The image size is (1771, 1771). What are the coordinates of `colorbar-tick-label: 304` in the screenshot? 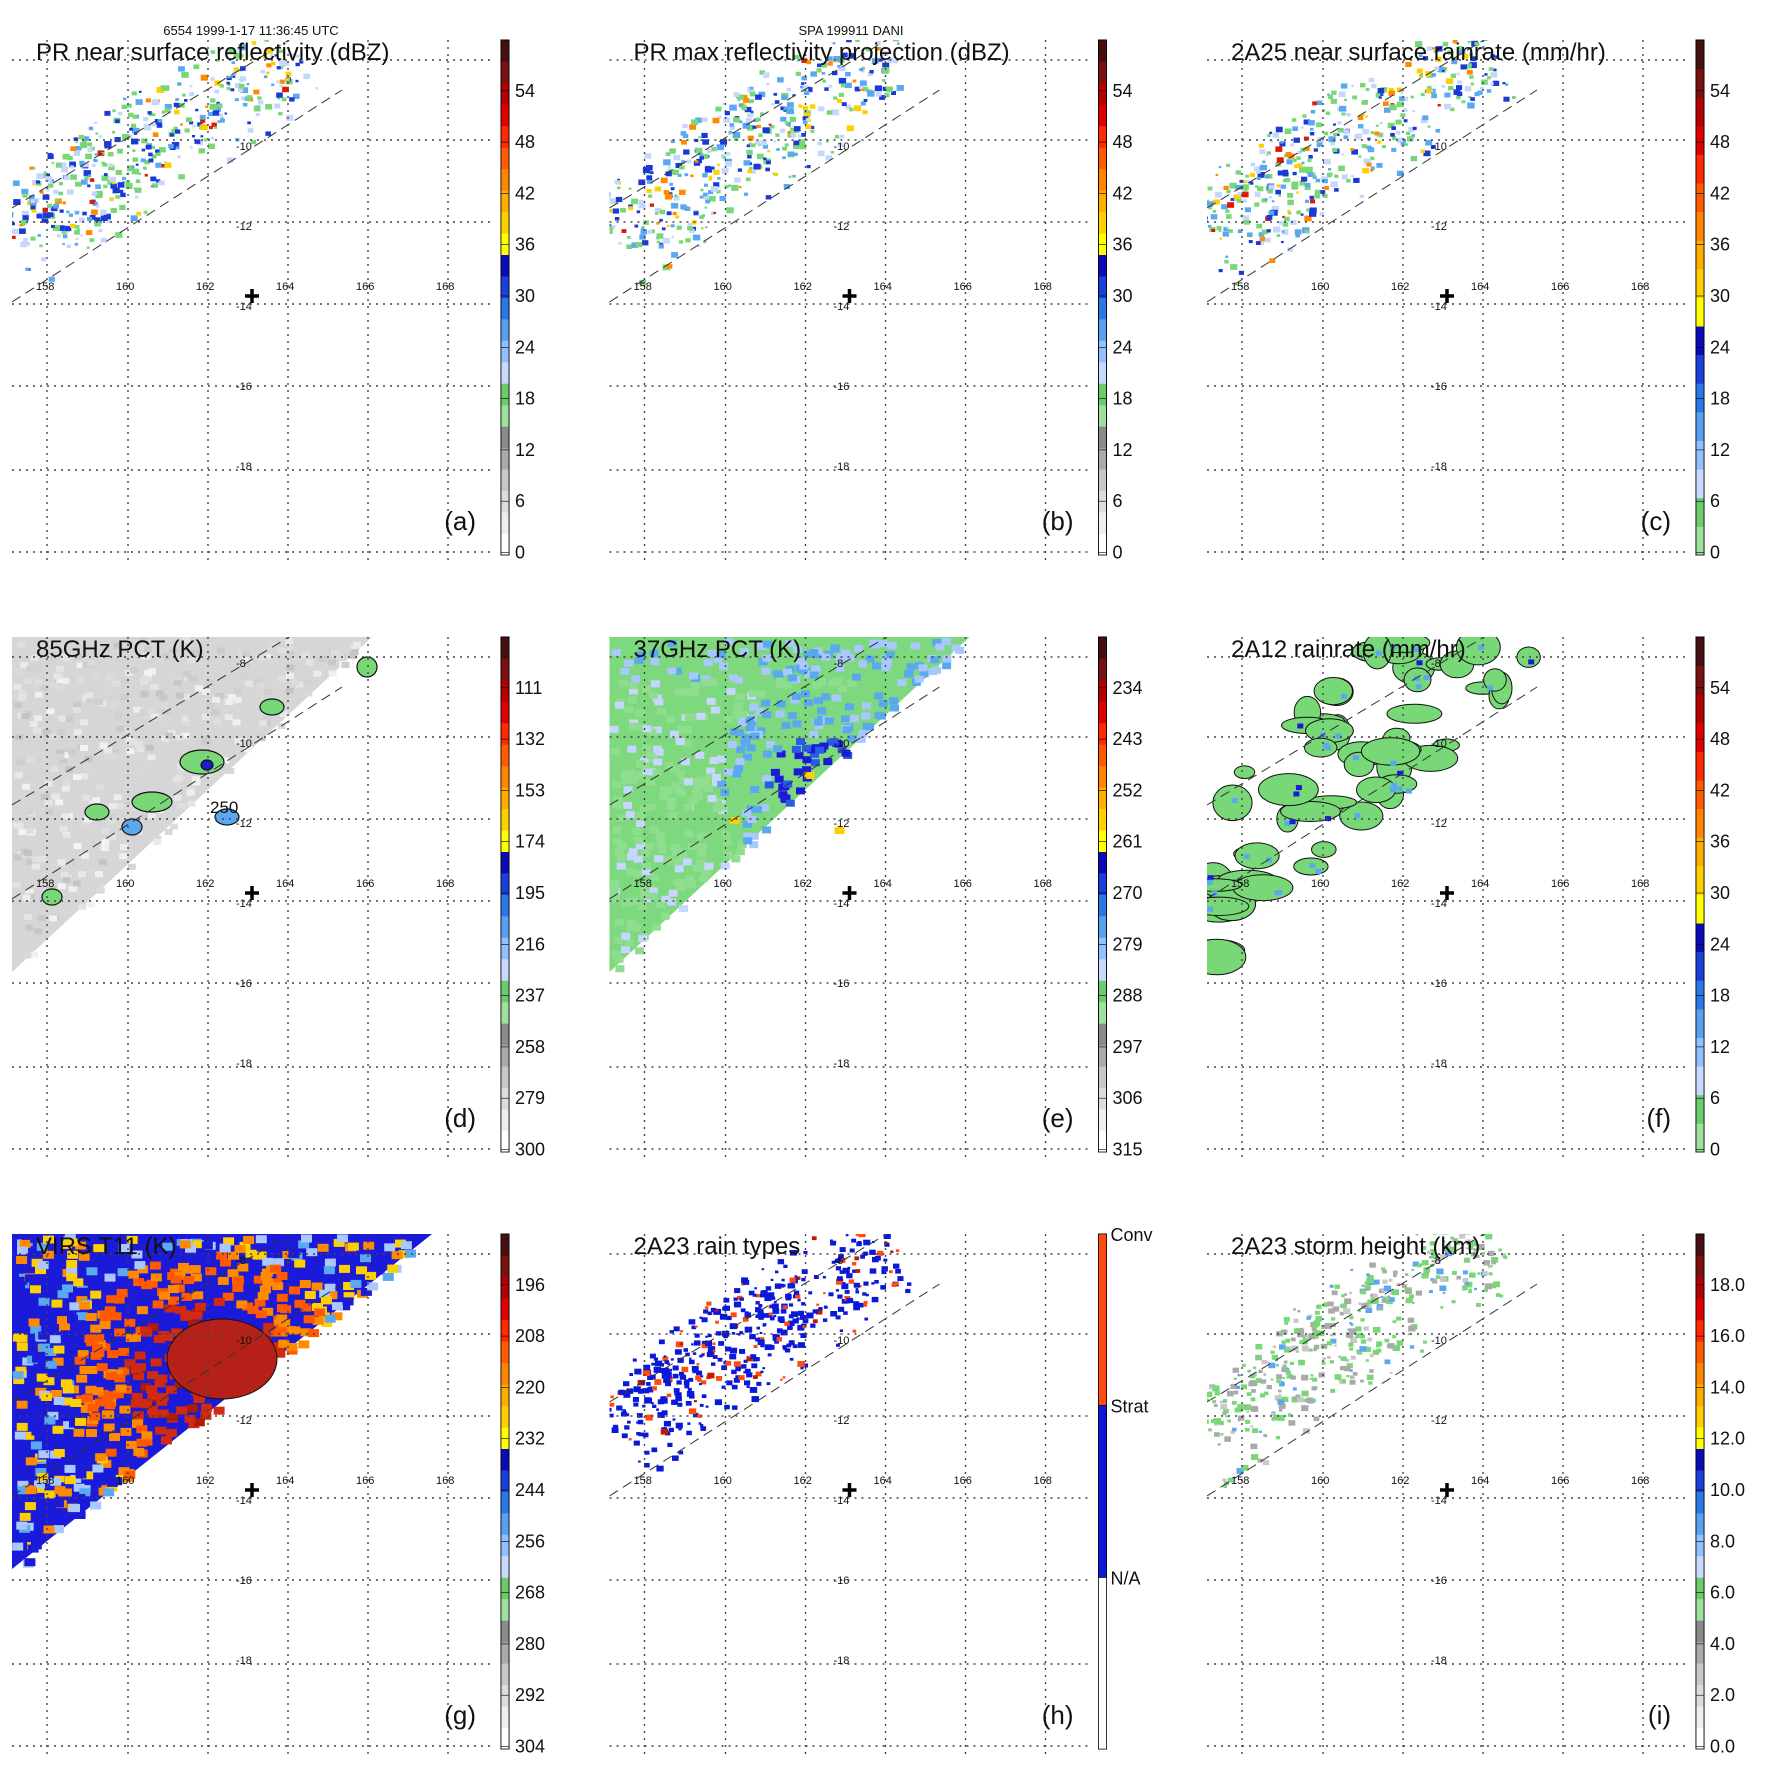 It's located at (530, 1747).